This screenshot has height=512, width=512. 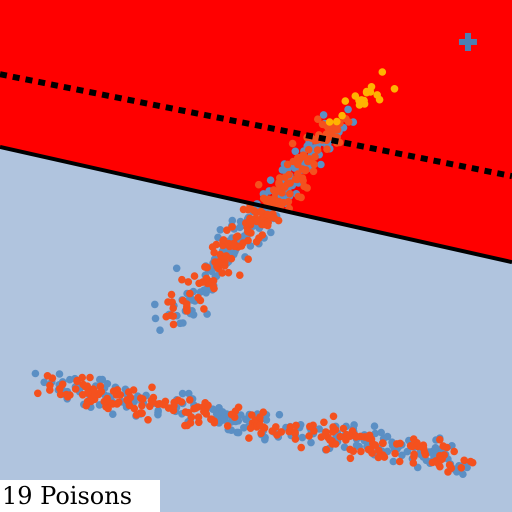 I want to click on plus-icon-vertical, so click(x=467, y=41).